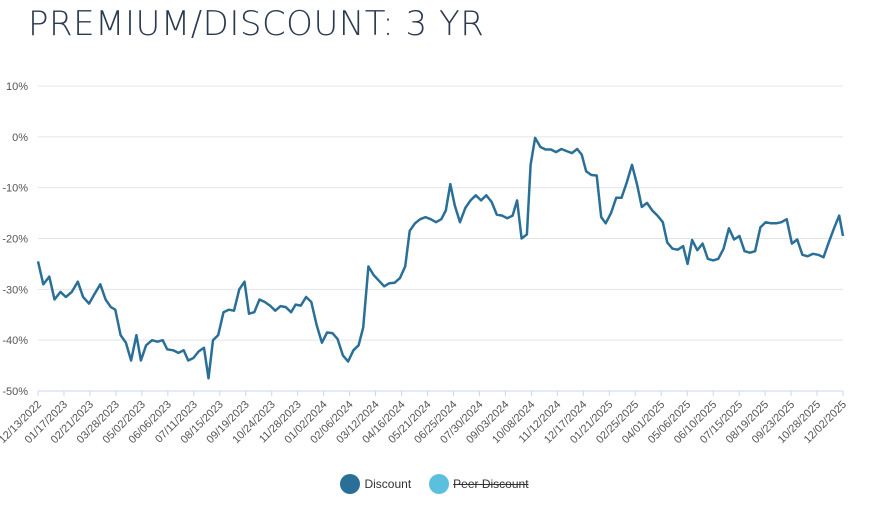 Image resolution: width=869 pixels, height=509 pixels. I want to click on y-tick-label: -40%, so click(15, 341).